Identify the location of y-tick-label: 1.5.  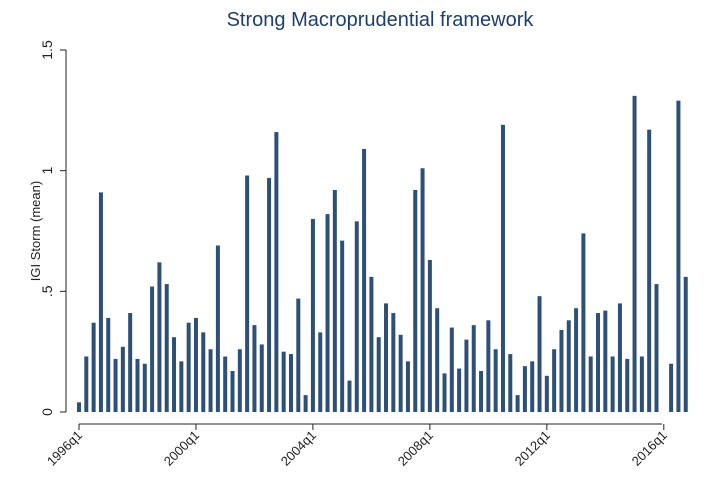
(47, 50).